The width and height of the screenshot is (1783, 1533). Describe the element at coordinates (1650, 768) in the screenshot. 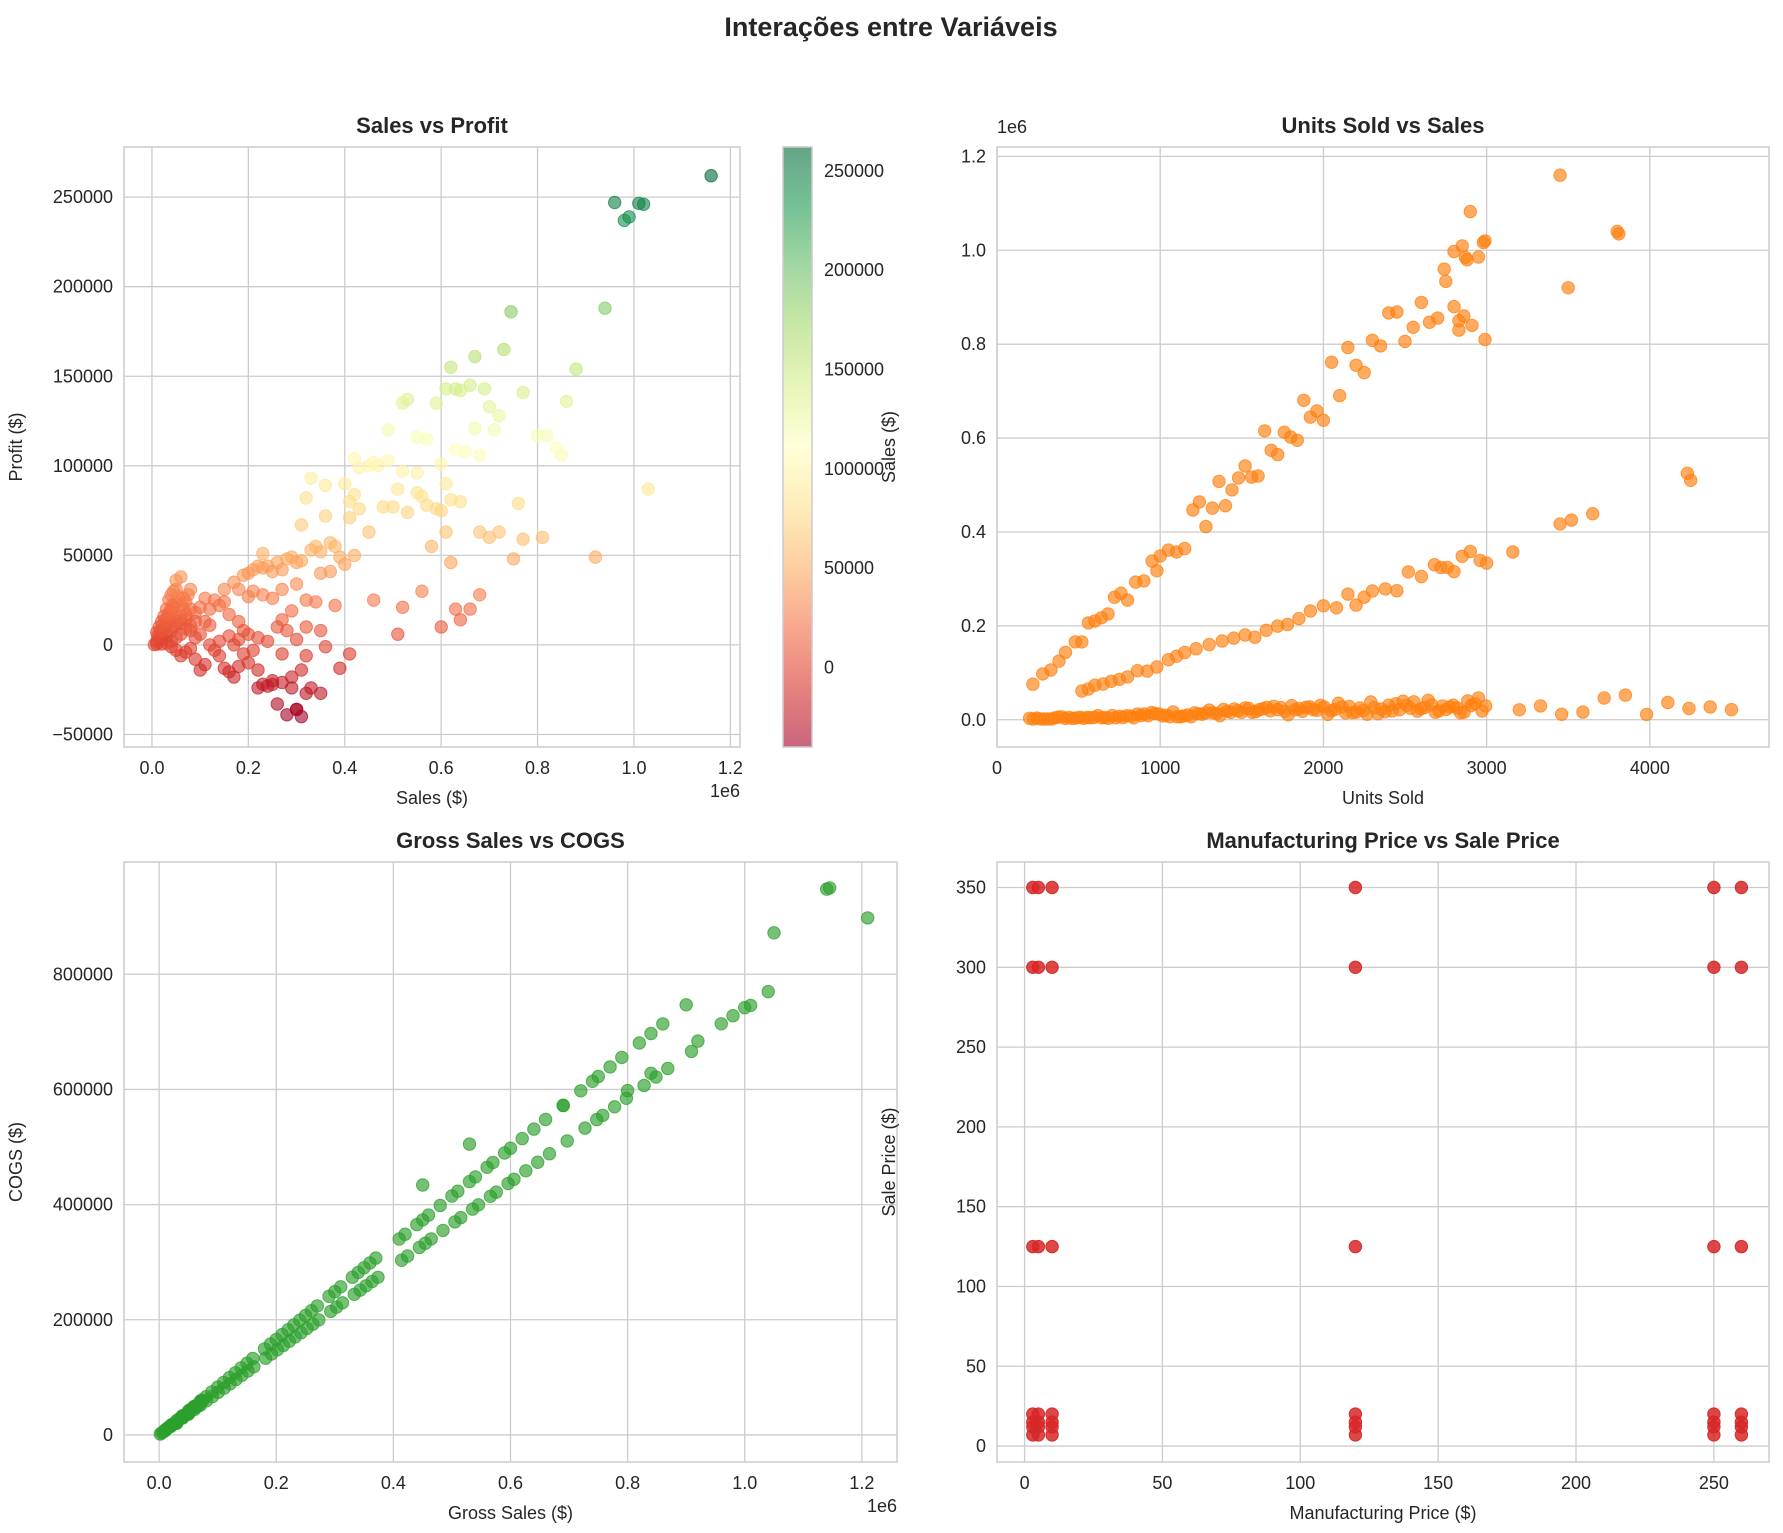

I see `x-tick-label: 4000` at that location.